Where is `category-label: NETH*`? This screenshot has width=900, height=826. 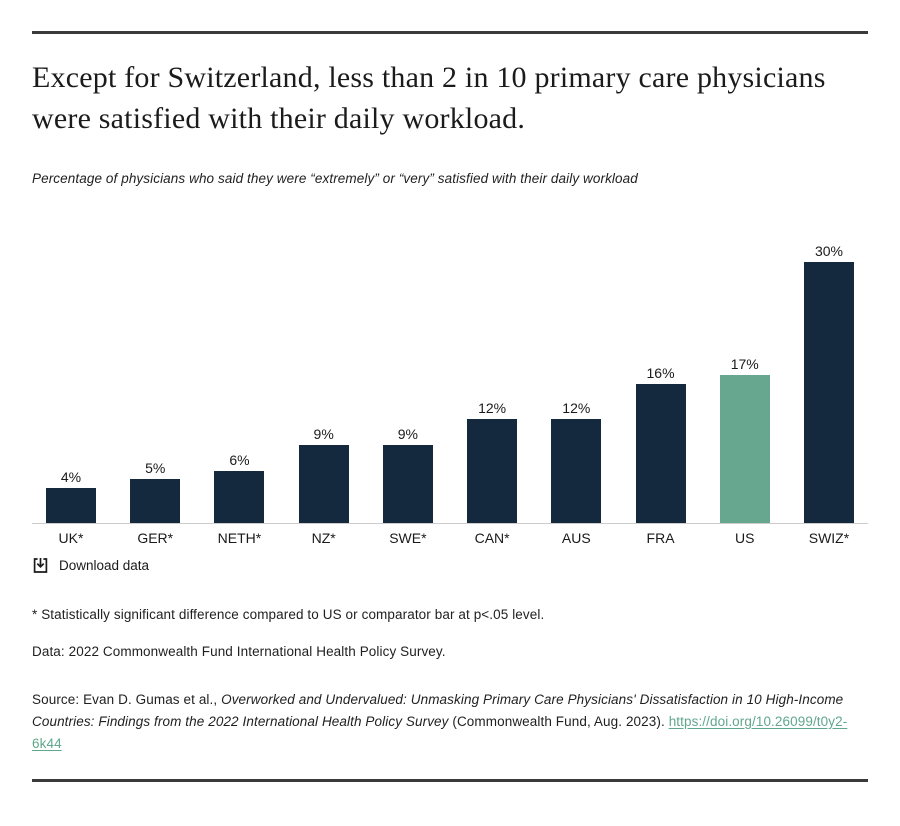 category-label: NETH* is located at coordinates (239, 537).